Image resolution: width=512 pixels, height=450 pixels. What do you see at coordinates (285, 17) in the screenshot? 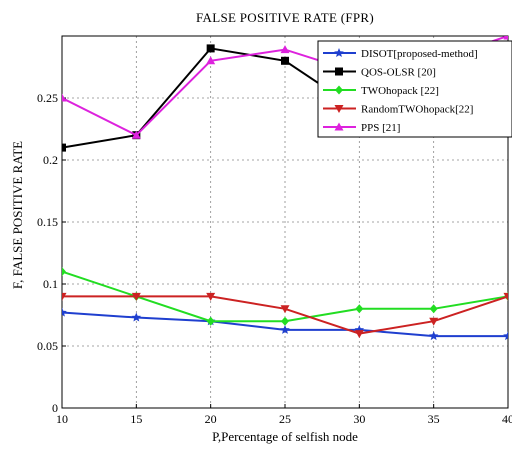
I see `chart-title: FALSE POSITIVE RATE (FPR)` at bounding box center [285, 17].